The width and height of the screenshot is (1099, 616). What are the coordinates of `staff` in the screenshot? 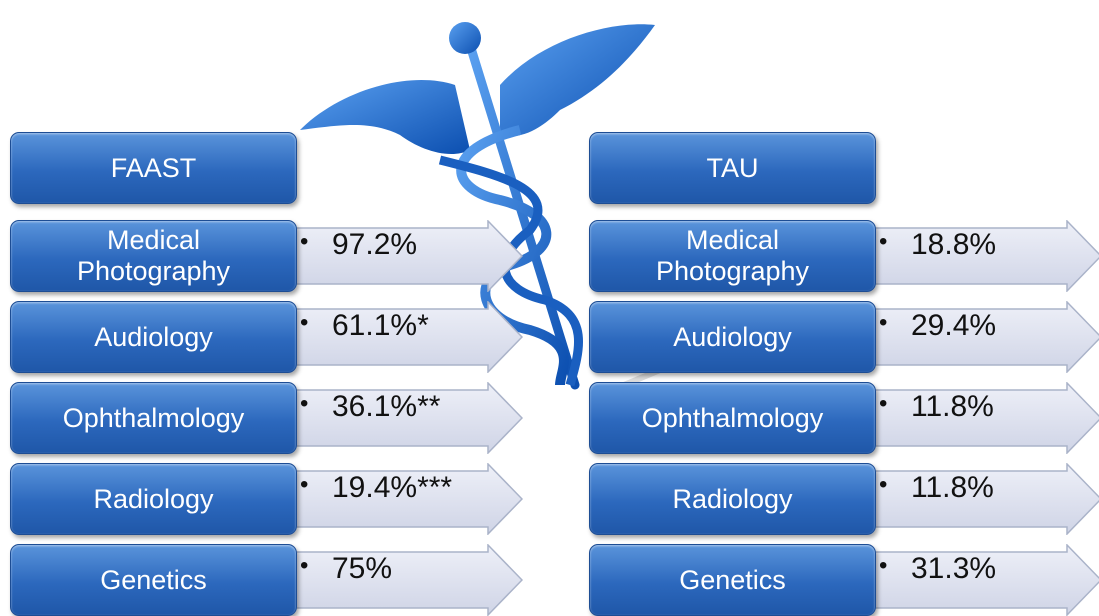 It's located at (522, 215).